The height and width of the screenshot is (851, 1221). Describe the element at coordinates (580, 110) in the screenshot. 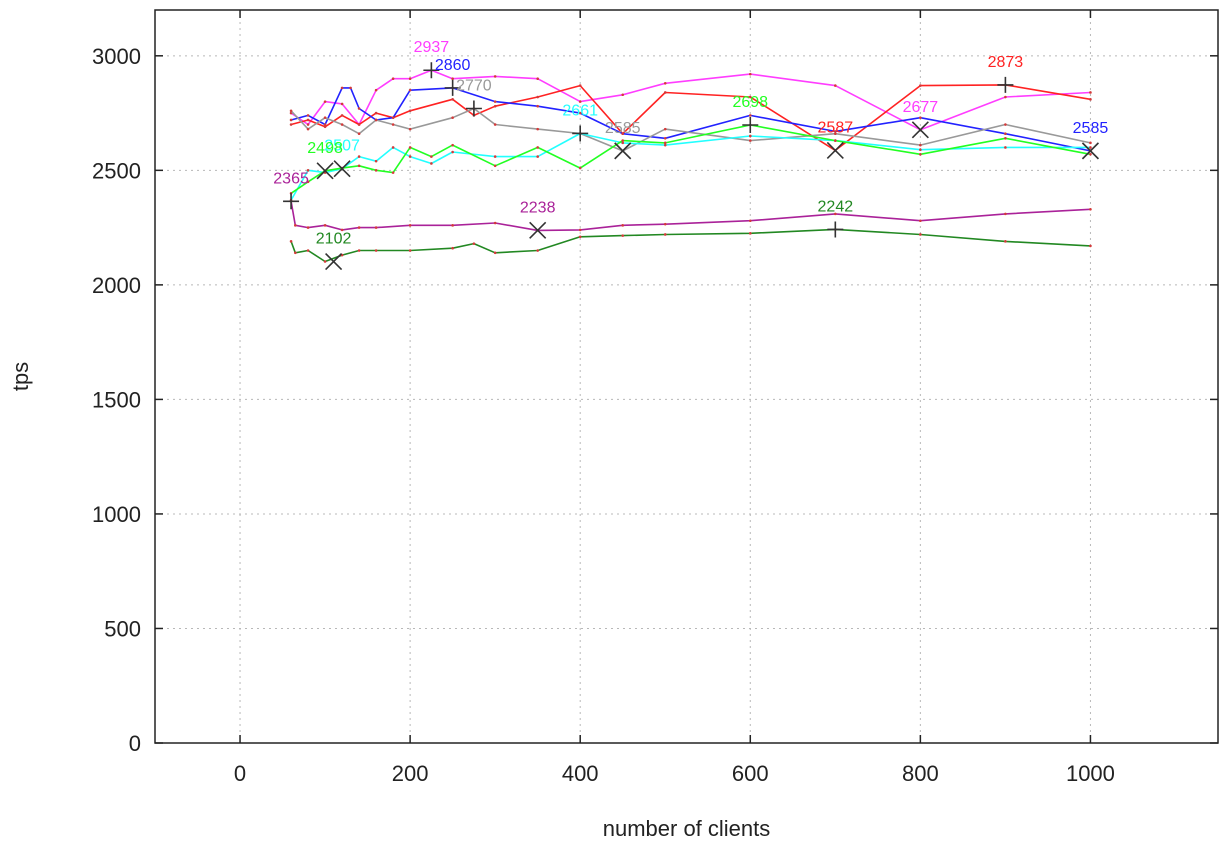

I see `data-label: 2661` at that location.